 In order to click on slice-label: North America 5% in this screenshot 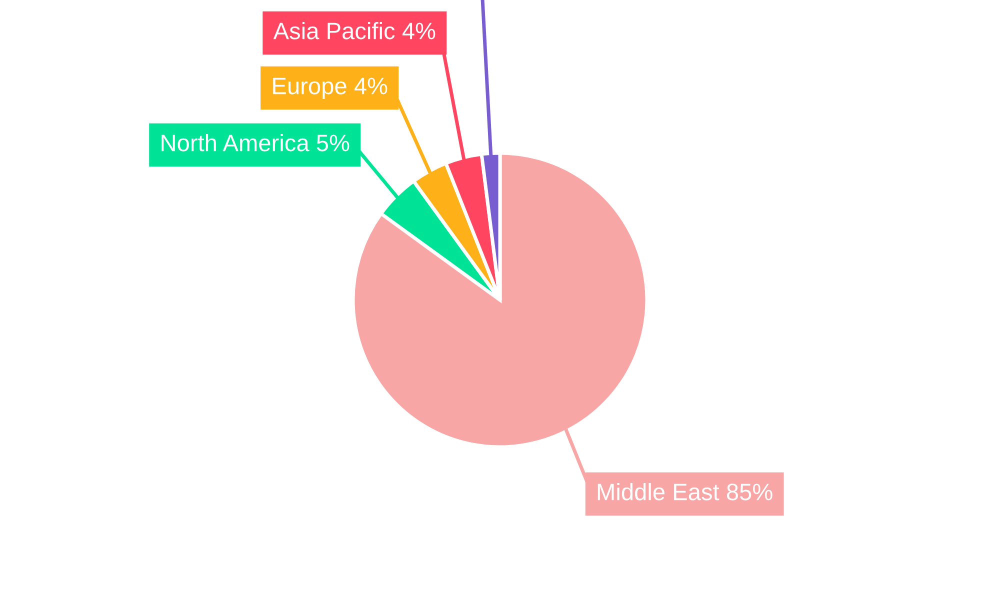, I will do `click(256, 143)`.